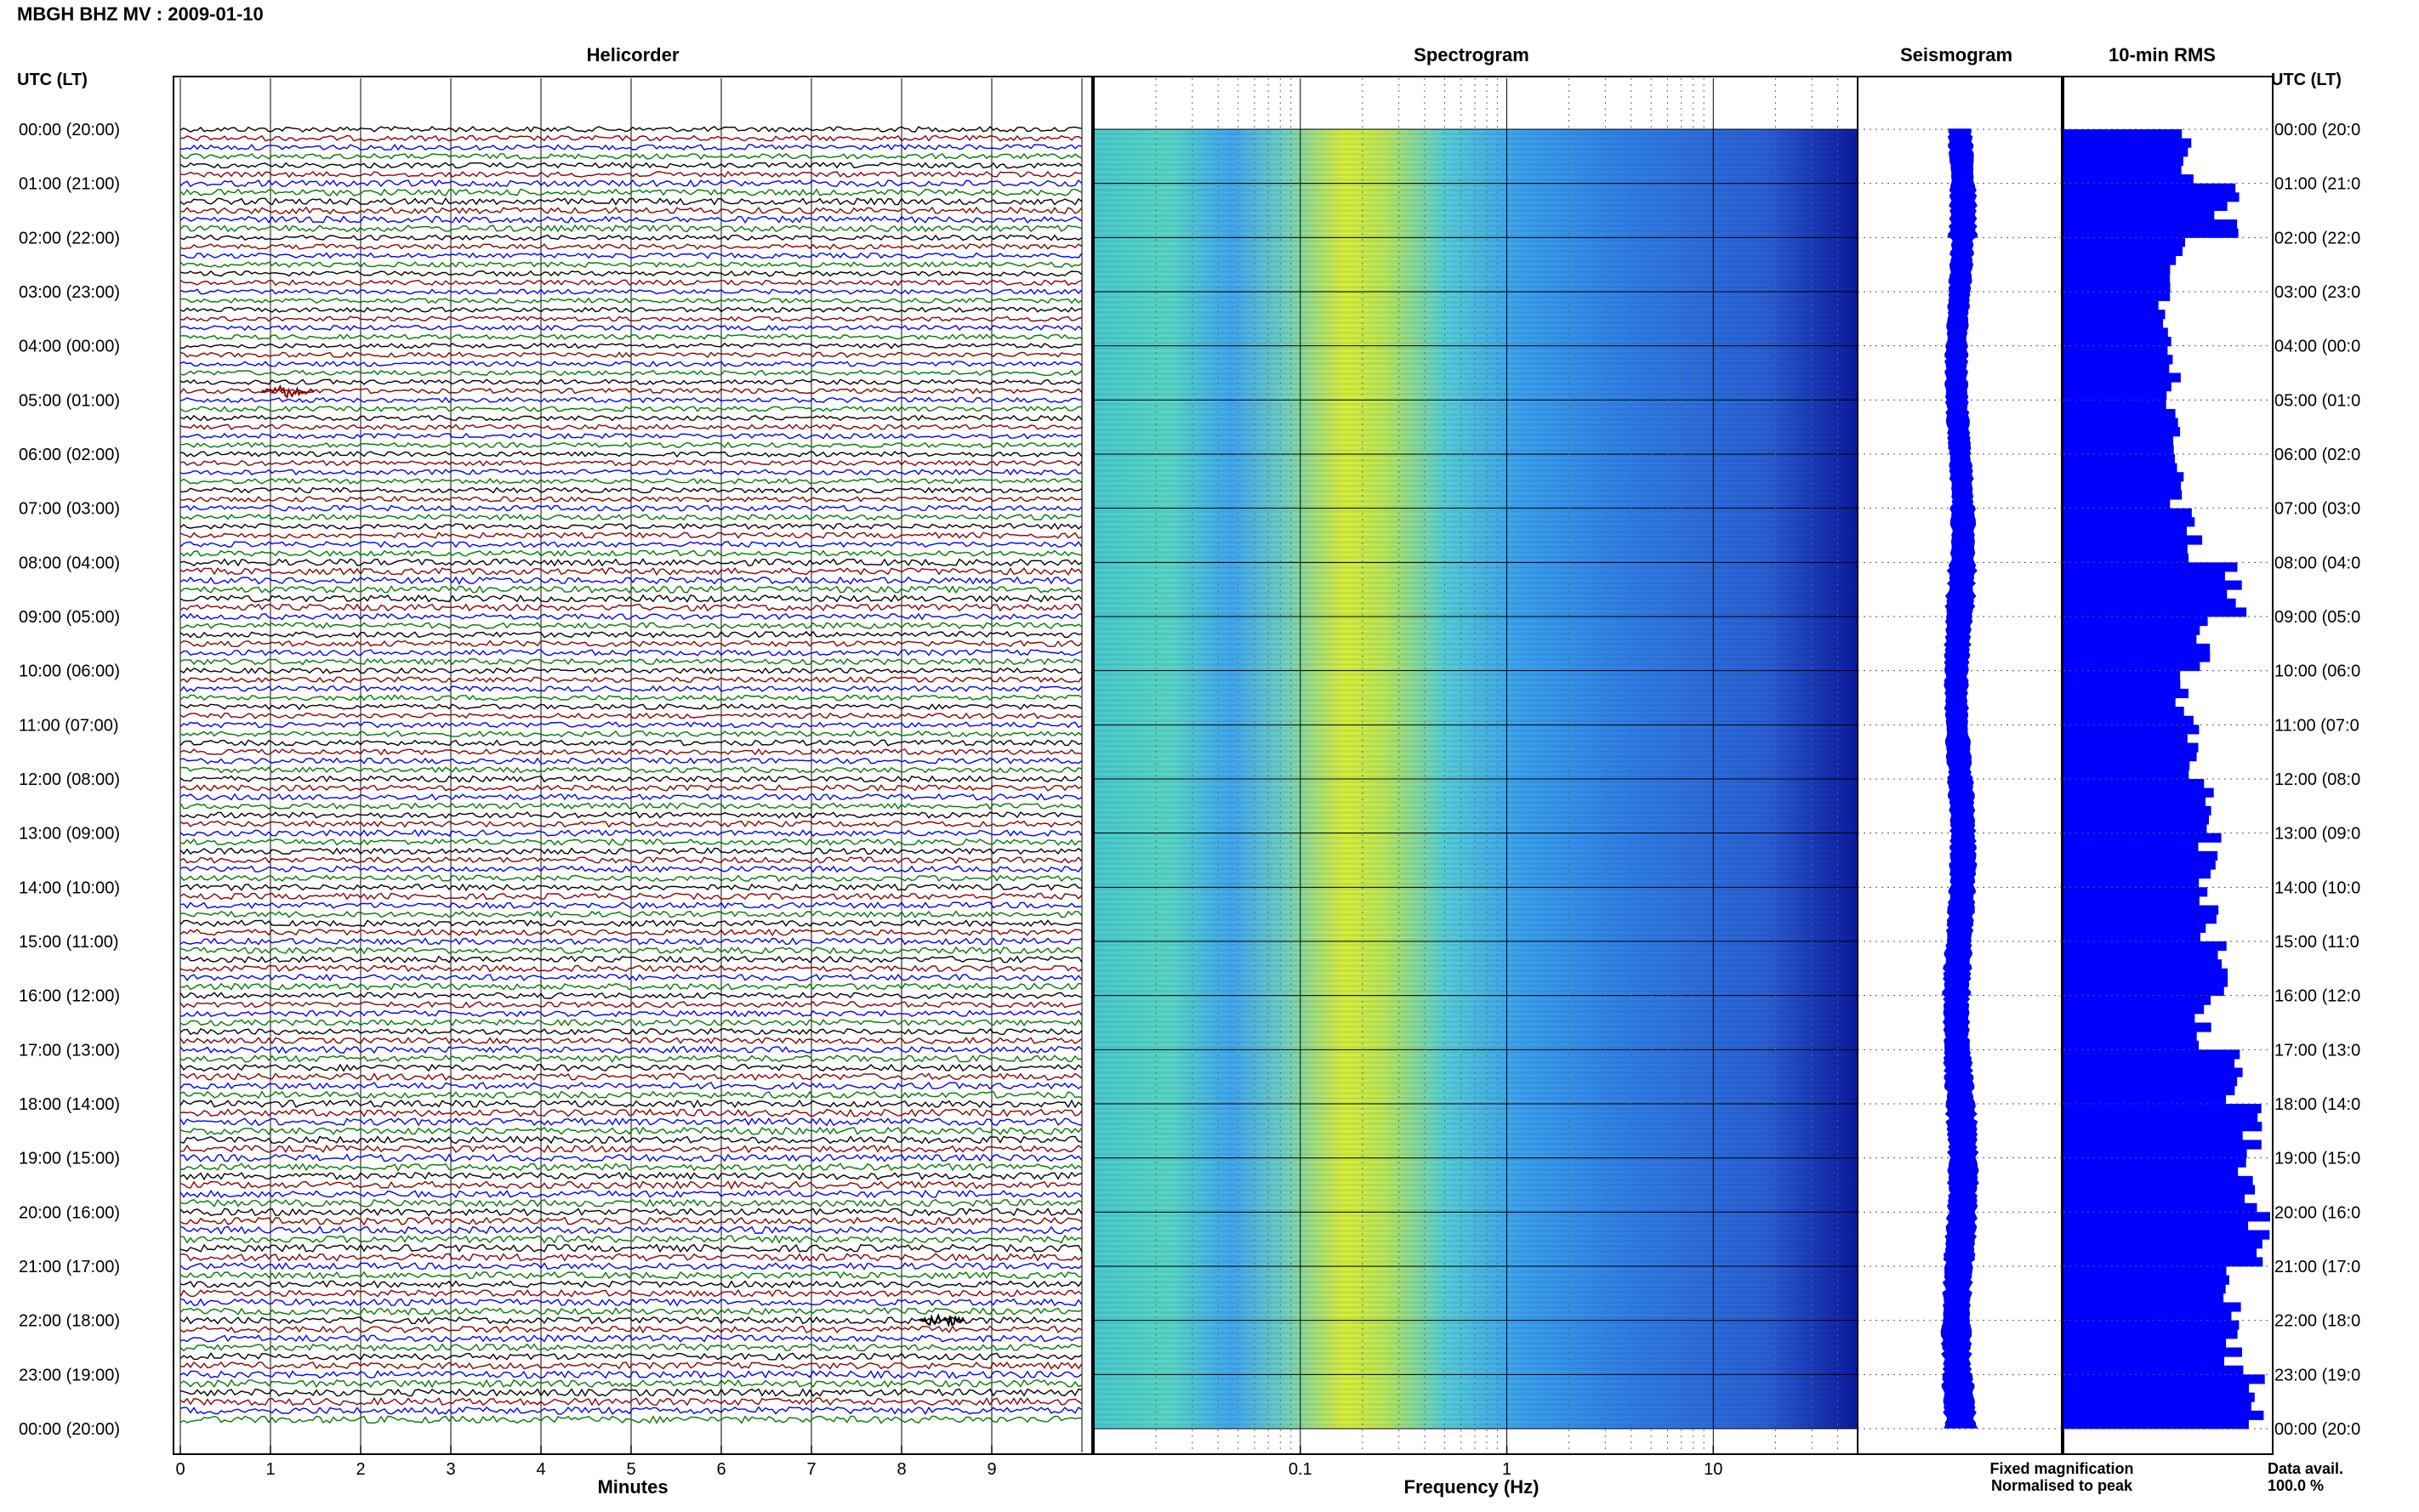  Describe the element at coordinates (1472, 1487) in the screenshot. I see `spectrogram-x-label: Frequency (Hz)` at that location.